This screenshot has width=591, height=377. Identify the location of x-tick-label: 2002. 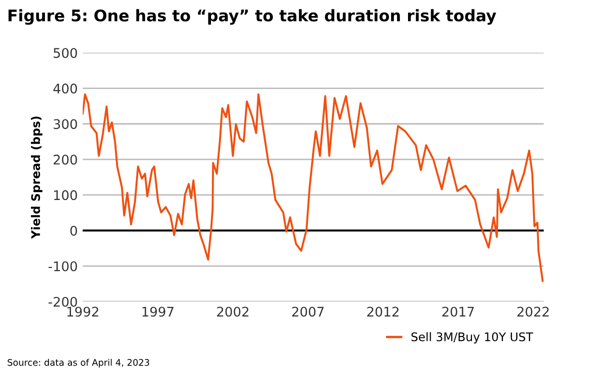
(232, 311).